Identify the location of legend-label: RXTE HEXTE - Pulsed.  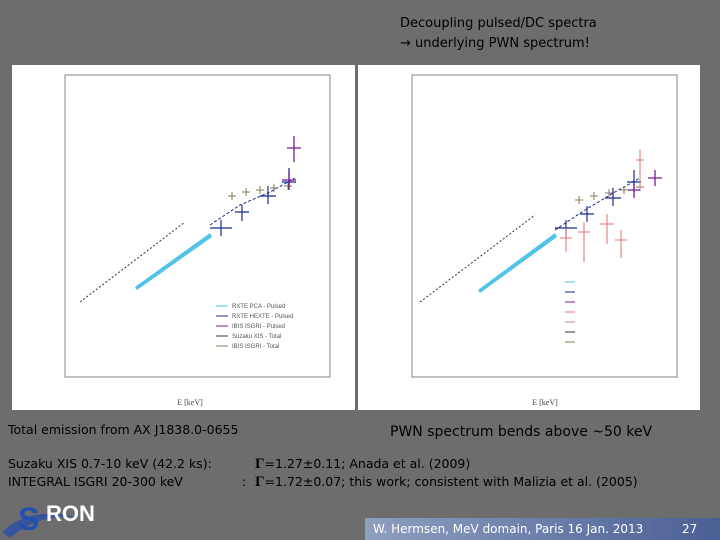
(262, 317).